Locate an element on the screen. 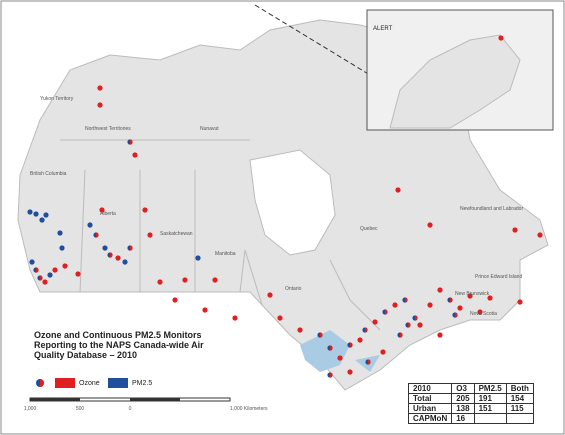 This screenshot has height=435, width=565. table-row: CAPMoN 16 is located at coordinates (470, 418).